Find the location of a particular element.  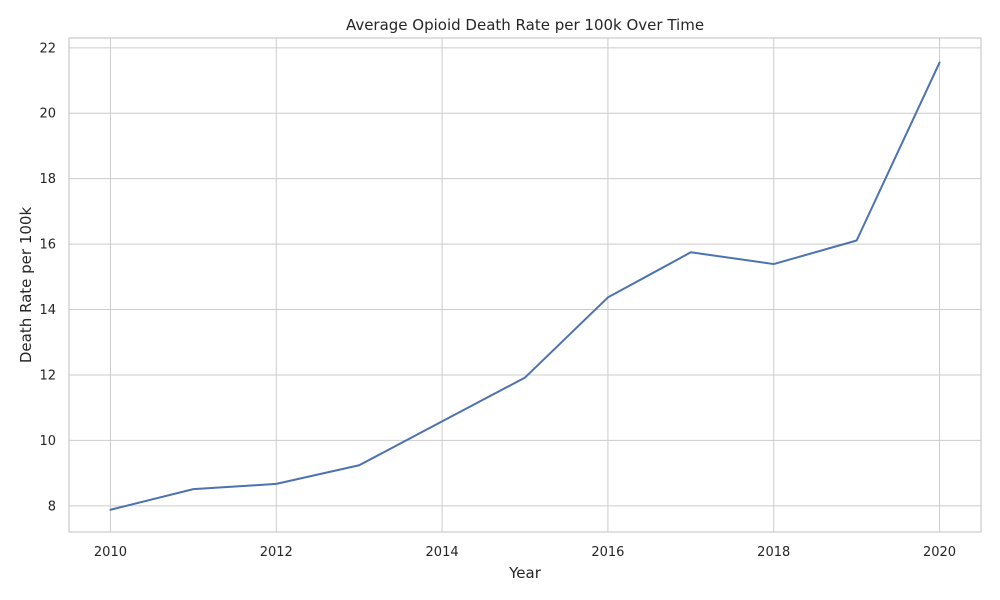

x-axis-label: Year is located at coordinates (525, 573).